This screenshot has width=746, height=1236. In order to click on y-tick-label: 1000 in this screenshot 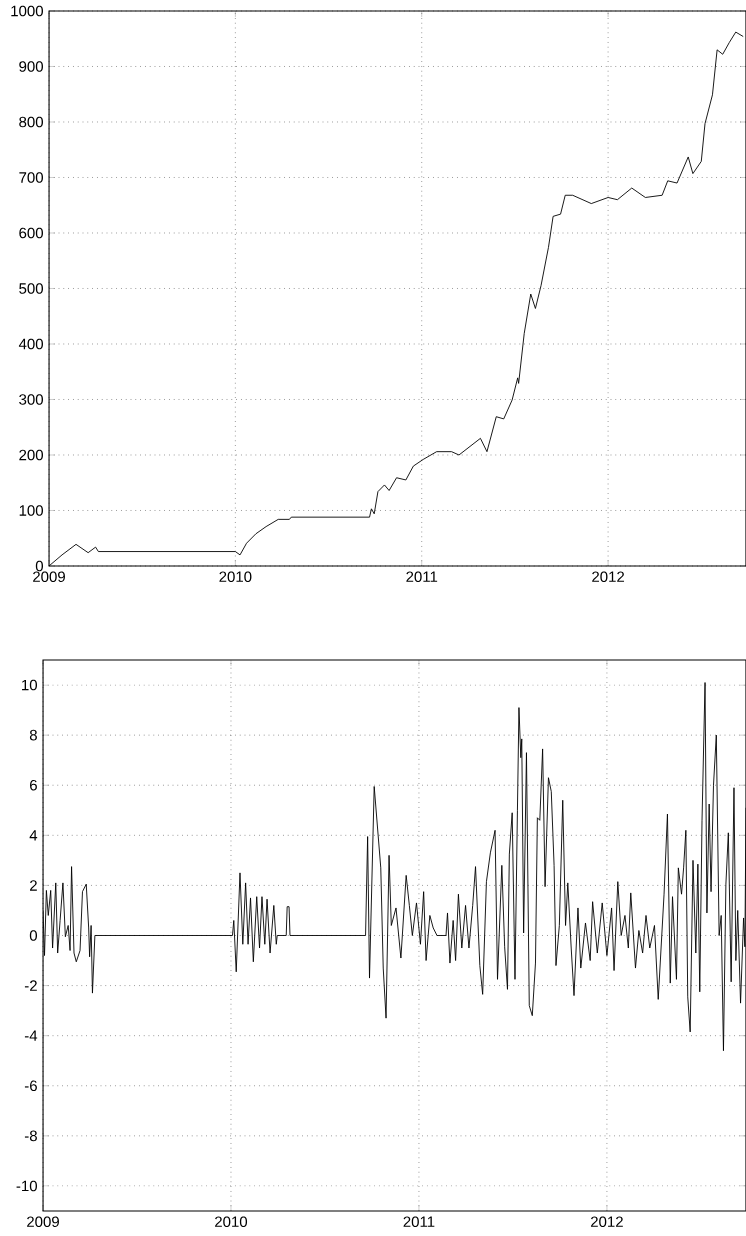, I will do `click(27, 11)`.